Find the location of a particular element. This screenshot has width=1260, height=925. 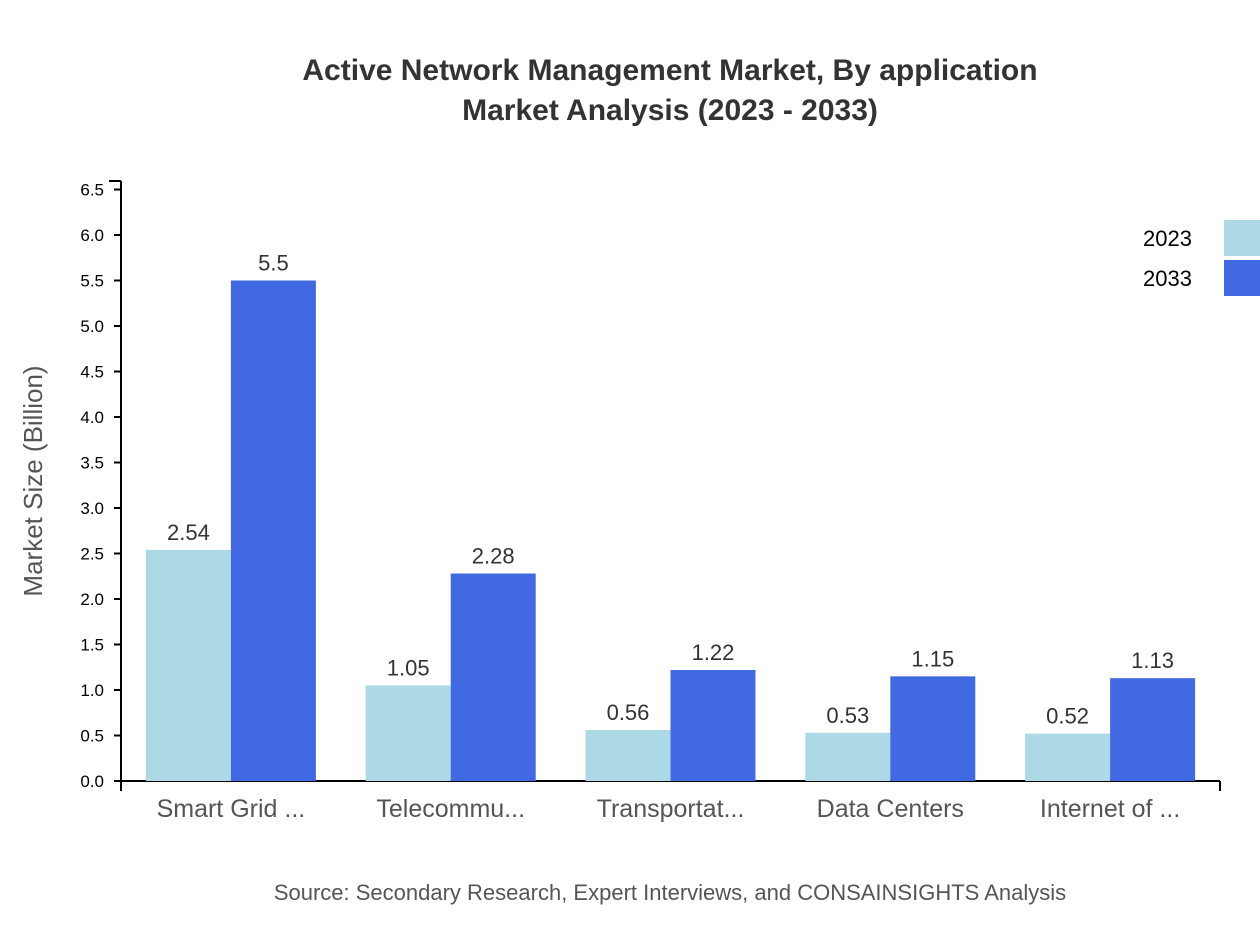

y-tick-label: 3.5 is located at coordinates (92, 463).